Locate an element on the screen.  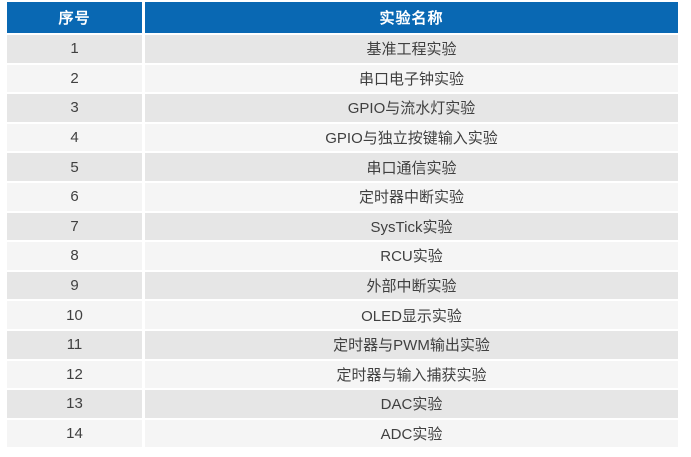
table-row: 14 ADC实验 is located at coordinates (342, 434).